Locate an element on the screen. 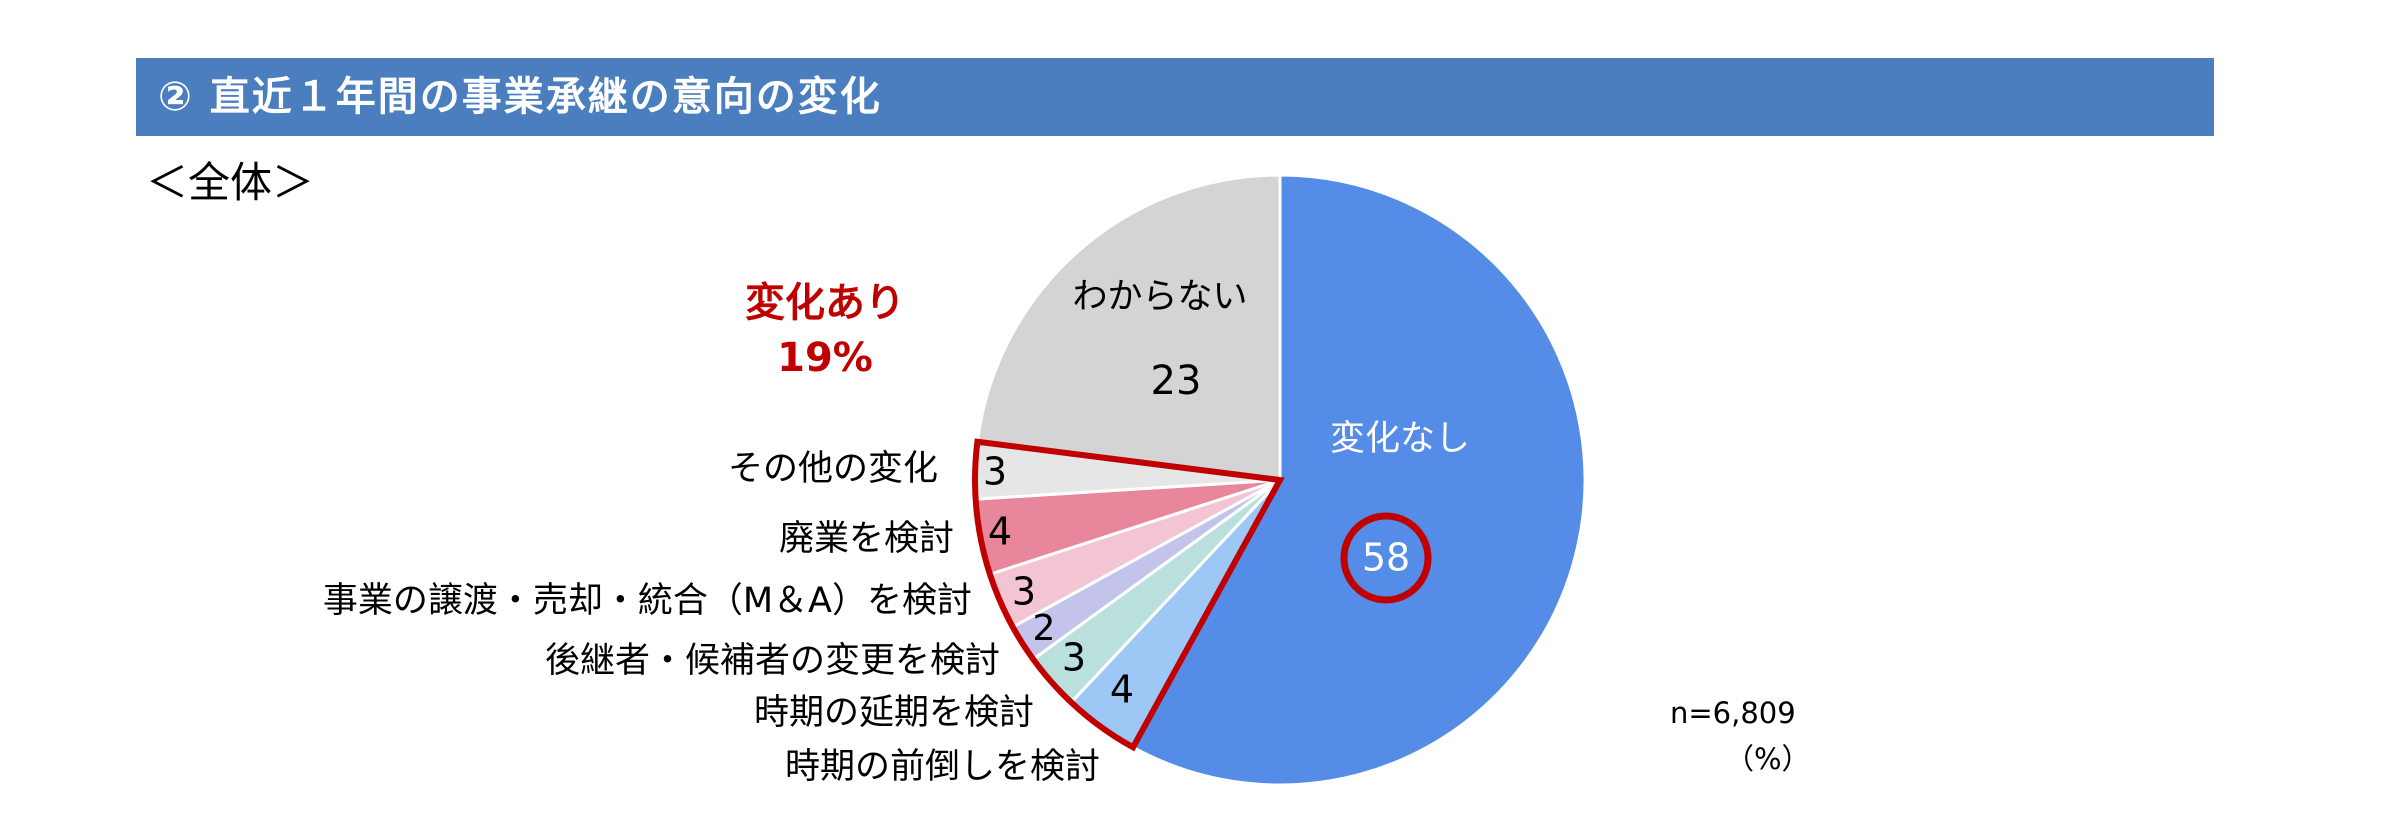 This screenshot has height=836, width=2392. slice-value-label: 58 is located at coordinates (1386, 558).